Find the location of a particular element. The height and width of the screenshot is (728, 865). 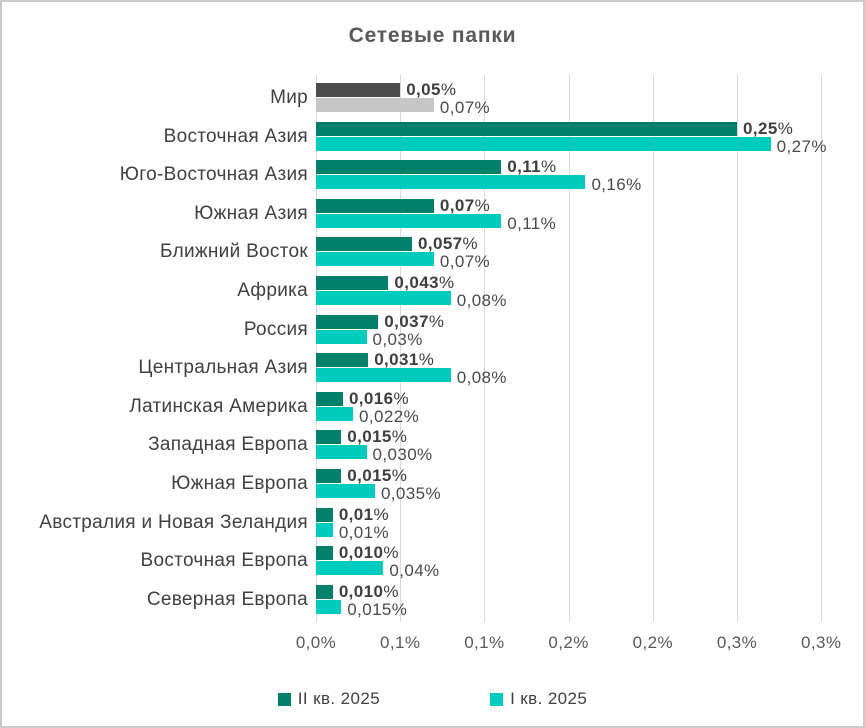

category-label: Западная Европа is located at coordinates (228, 445).